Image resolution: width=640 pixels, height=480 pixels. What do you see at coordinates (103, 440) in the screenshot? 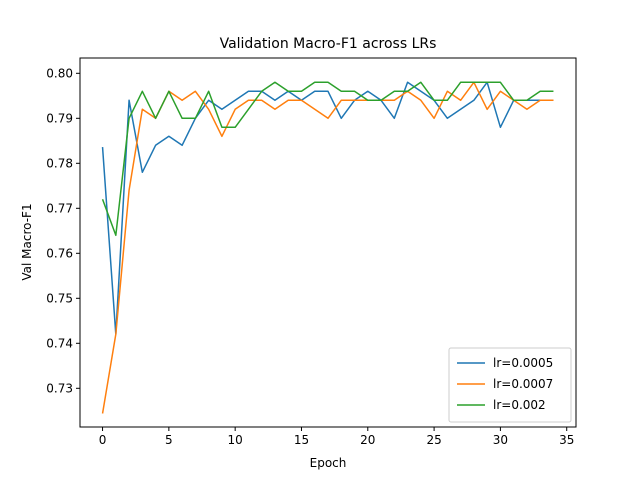
I see `x-tick-label: 0` at bounding box center [103, 440].